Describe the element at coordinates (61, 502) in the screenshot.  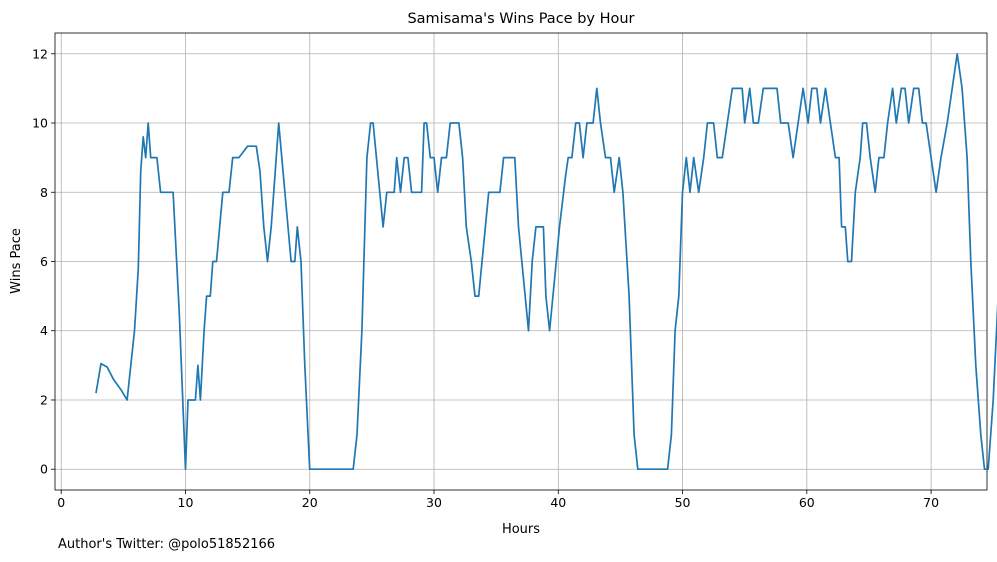
I see `x-tick-label: 0` at that location.